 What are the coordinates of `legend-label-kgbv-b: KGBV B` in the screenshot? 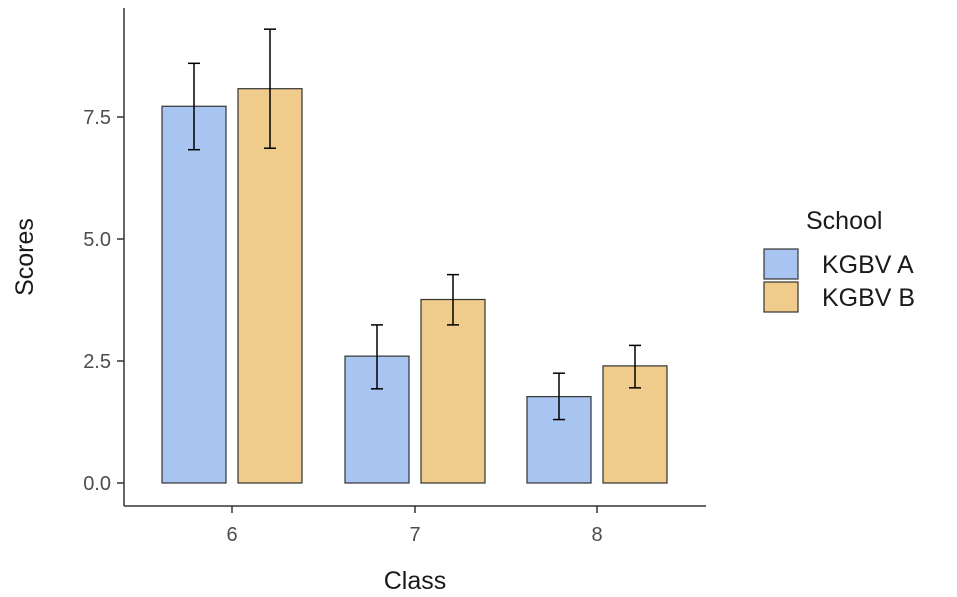 It's located at (868, 298).